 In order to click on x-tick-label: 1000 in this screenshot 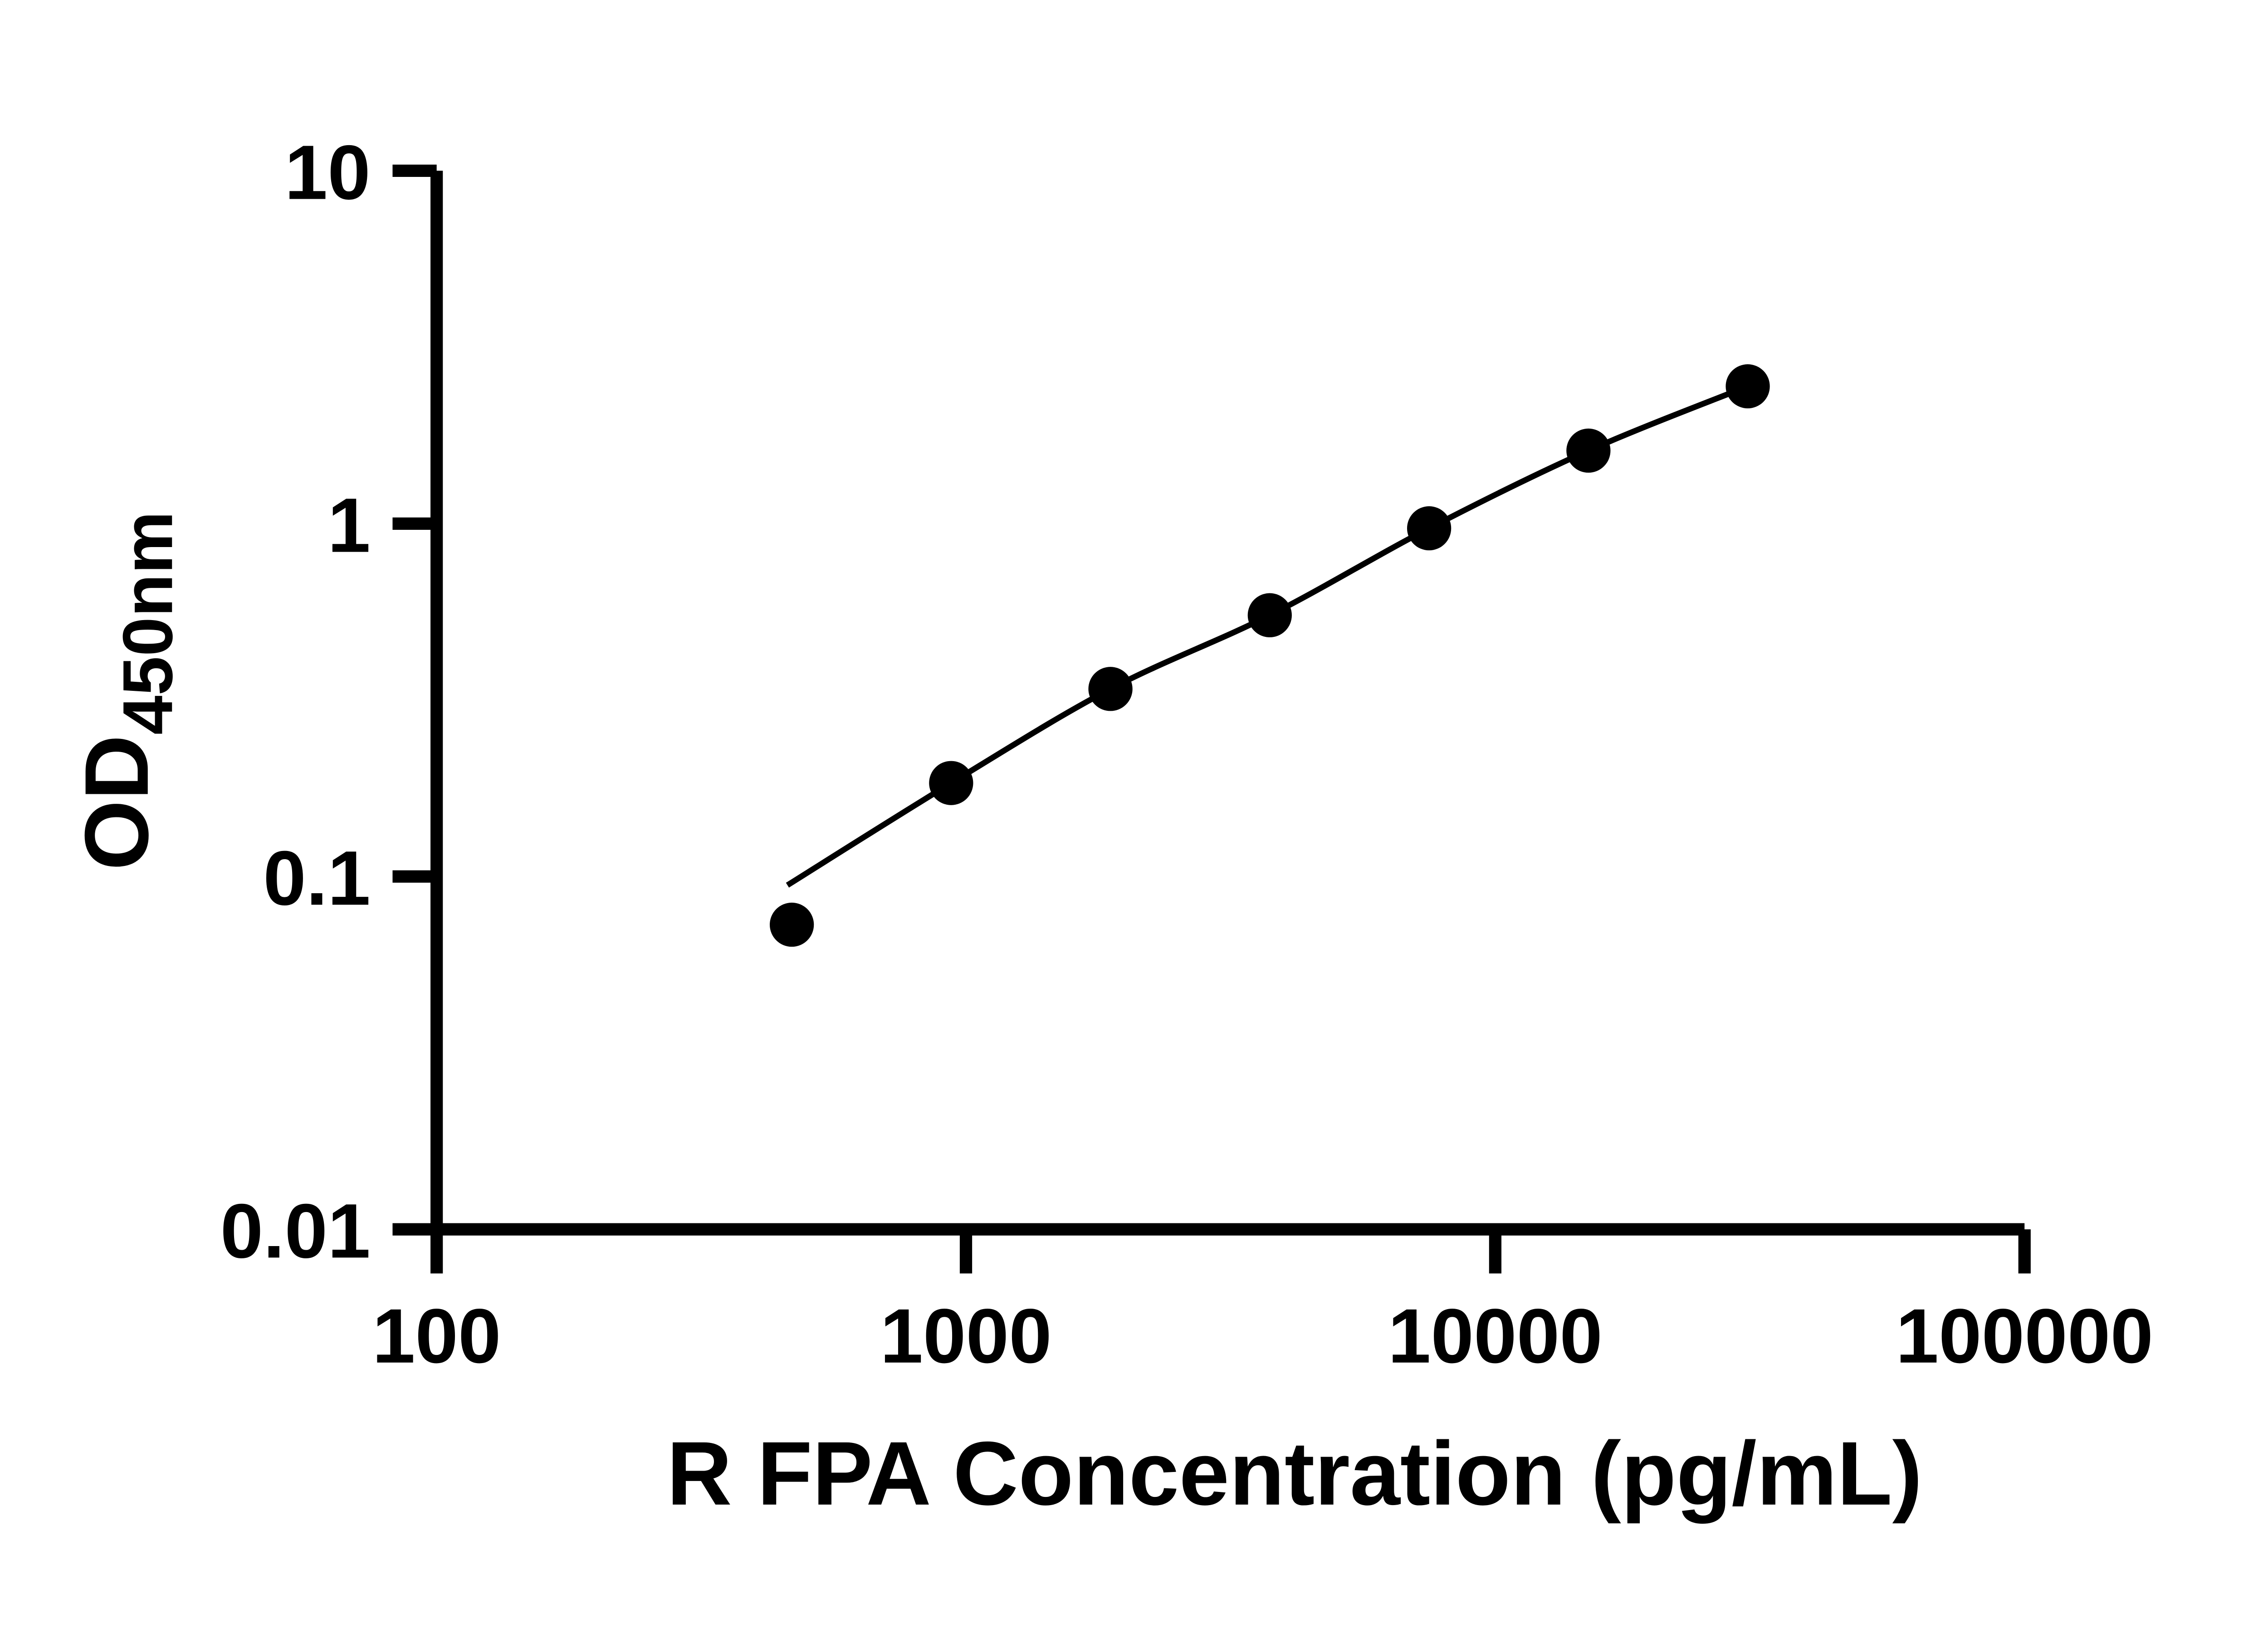, I will do `click(966, 1336)`.